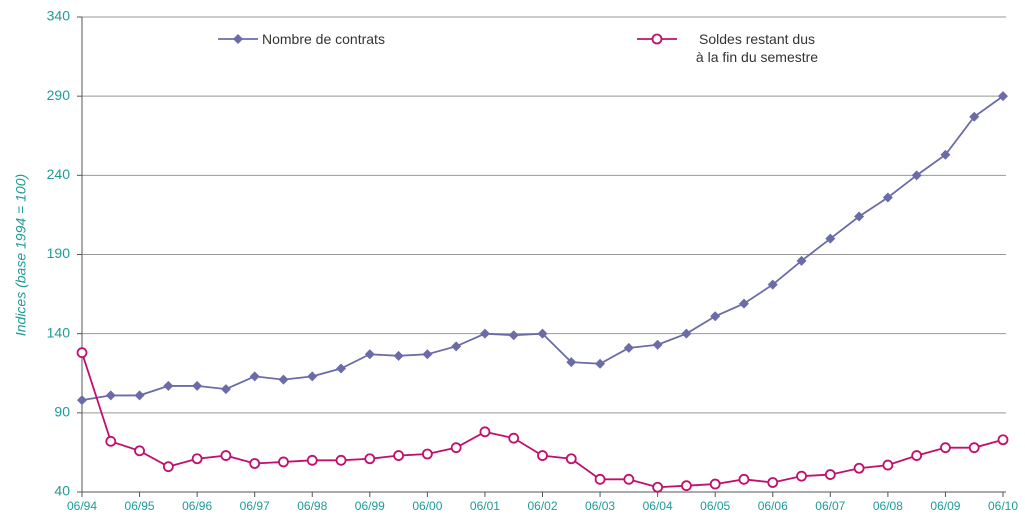 This screenshot has width=1025, height=522. What do you see at coordinates (62, 491) in the screenshot?
I see `y-tick-label: 40` at bounding box center [62, 491].